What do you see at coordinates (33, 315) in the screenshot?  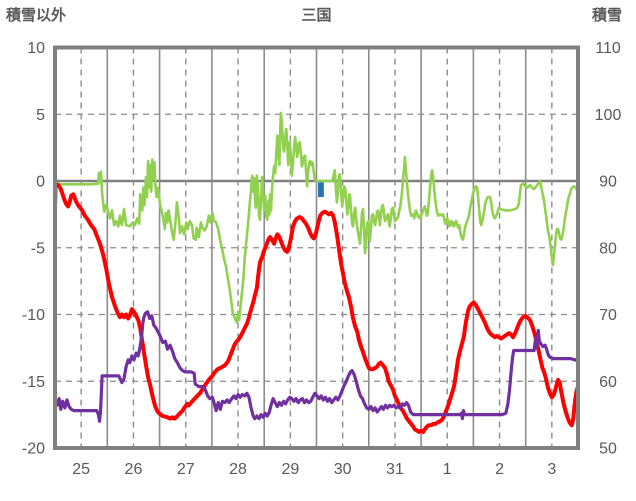 I see `left-axis-tick-label: -10` at bounding box center [33, 315].